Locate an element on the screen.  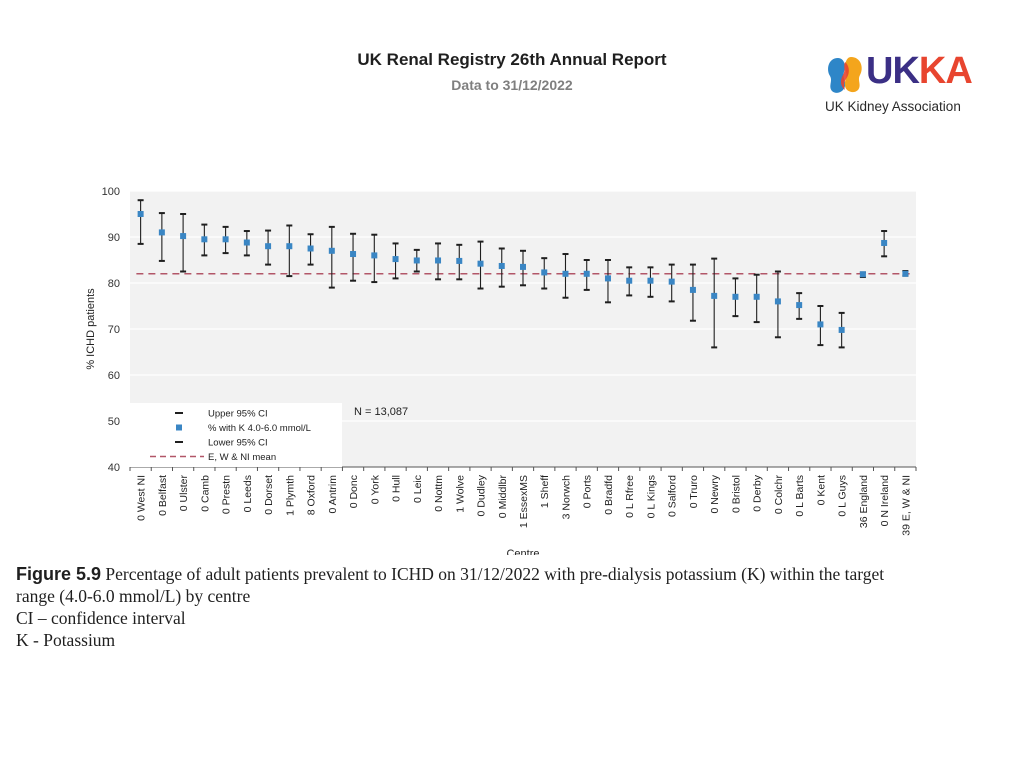
legend-marker-point is located at coordinates (179, 427).